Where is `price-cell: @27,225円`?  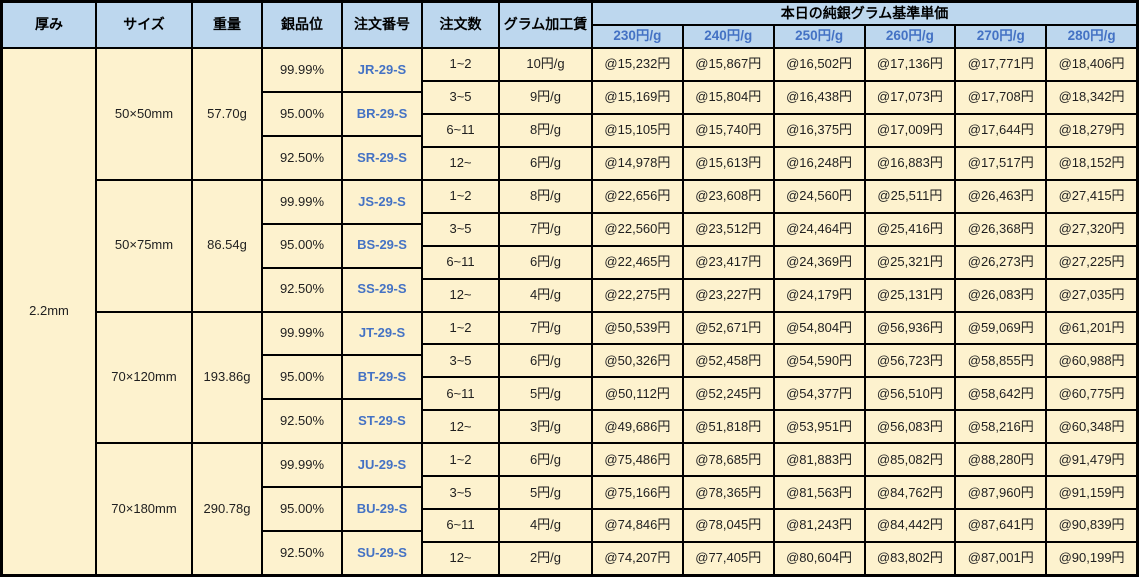 price-cell: @27,225円 is located at coordinates (1091, 262).